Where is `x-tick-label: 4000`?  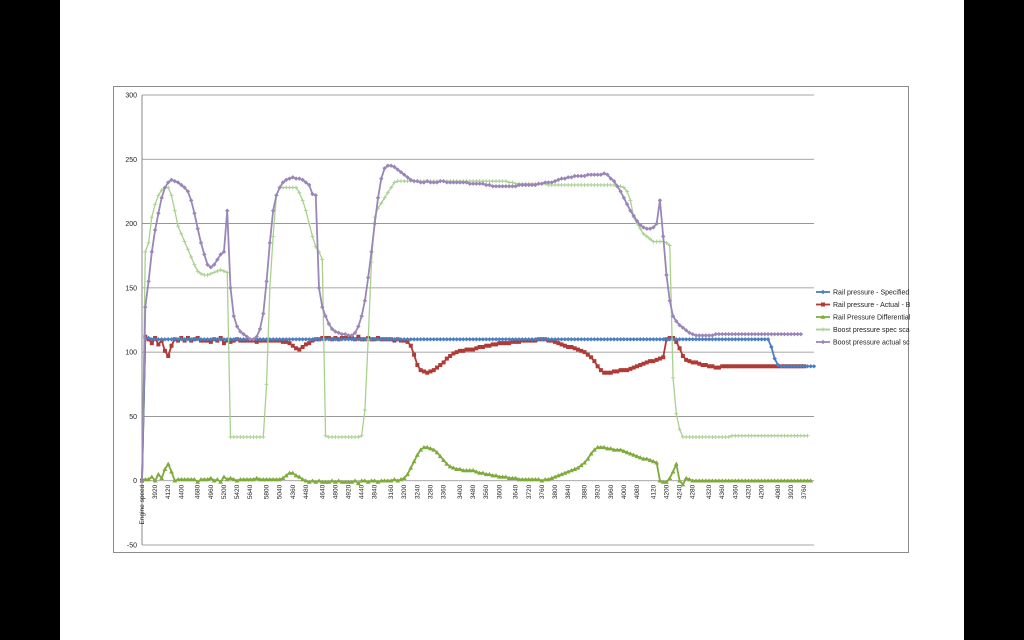 x-tick-label: 4000 is located at coordinates (624, 491).